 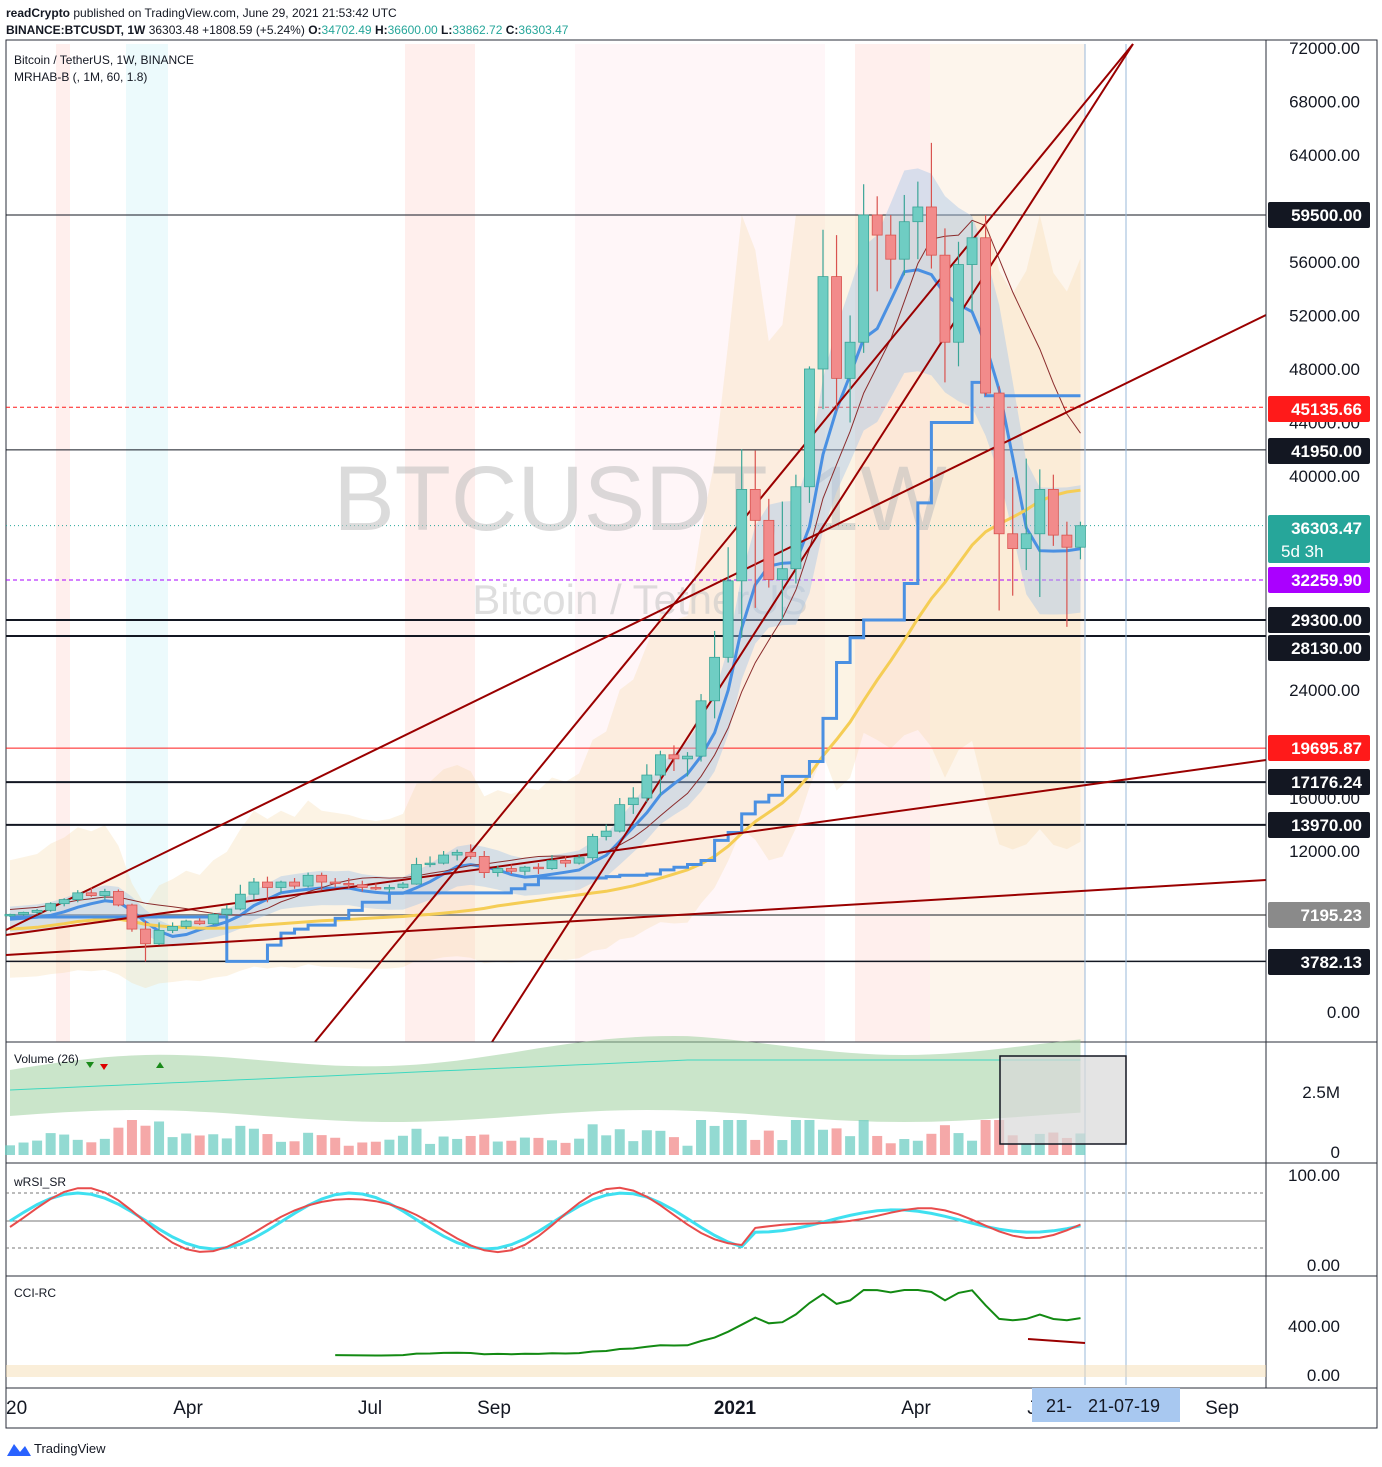 What do you see at coordinates (1222, 1408) in the screenshot?
I see `time-tick-label: Sep` at bounding box center [1222, 1408].